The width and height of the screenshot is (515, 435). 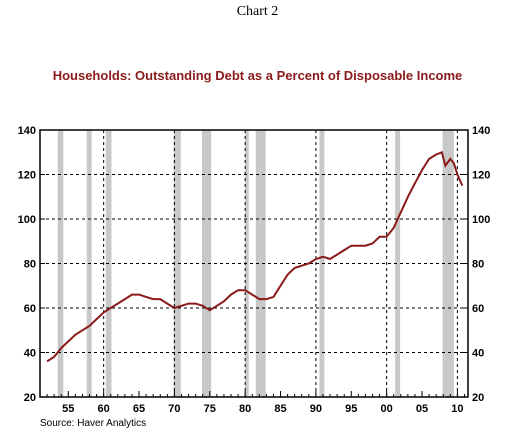 What do you see at coordinates (30, 265) in the screenshot?
I see `y-tick-label-left: 80` at bounding box center [30, 265].